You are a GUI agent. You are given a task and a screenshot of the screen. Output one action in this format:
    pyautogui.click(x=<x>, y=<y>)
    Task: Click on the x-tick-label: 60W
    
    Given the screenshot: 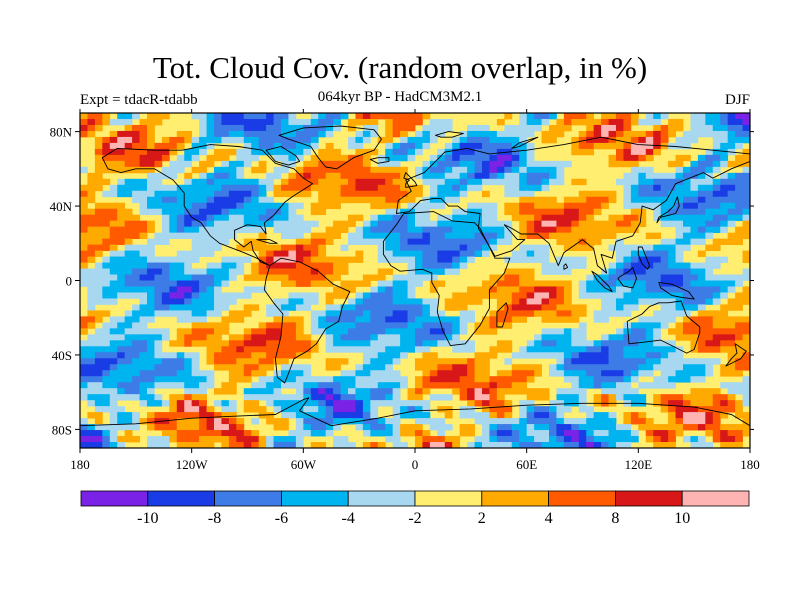 What is the action you would take?
    pyautogui.click(x=304, y=464)
    